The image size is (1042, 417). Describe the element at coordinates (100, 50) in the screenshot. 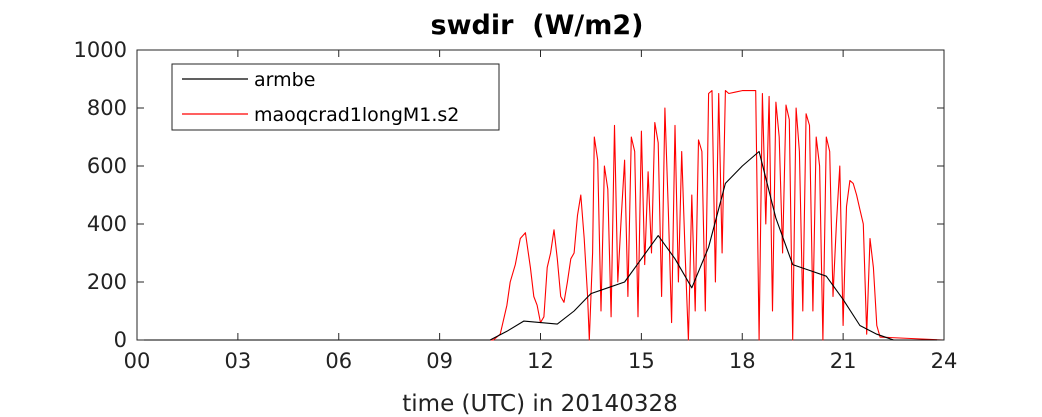

I see `y-tick-label: 1000` at that location.